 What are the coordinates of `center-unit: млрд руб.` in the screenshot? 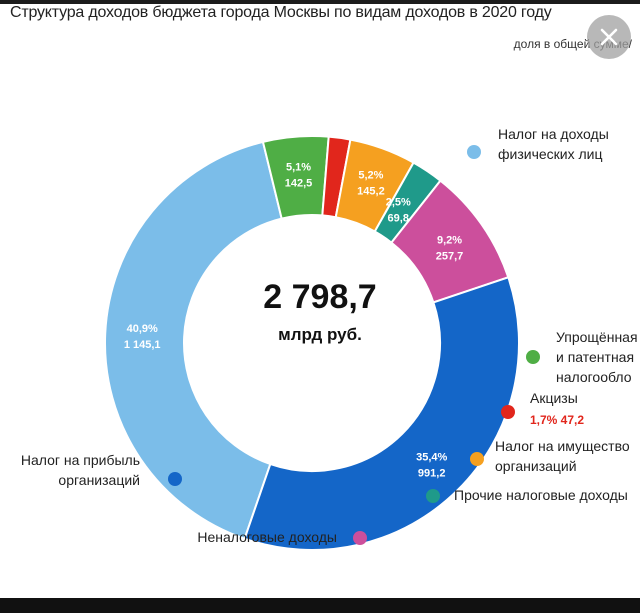 It's located at (320, 334).